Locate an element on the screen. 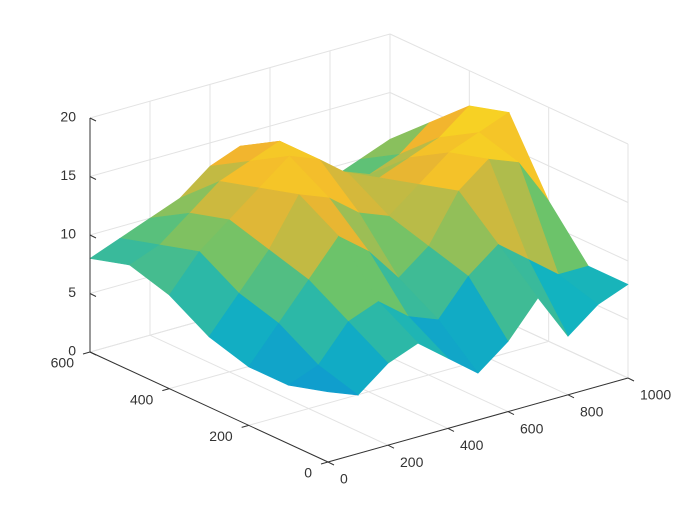 This screenshot has width=692, height=519. x-tick-label: 1000 is located at coordinates (655, 395).